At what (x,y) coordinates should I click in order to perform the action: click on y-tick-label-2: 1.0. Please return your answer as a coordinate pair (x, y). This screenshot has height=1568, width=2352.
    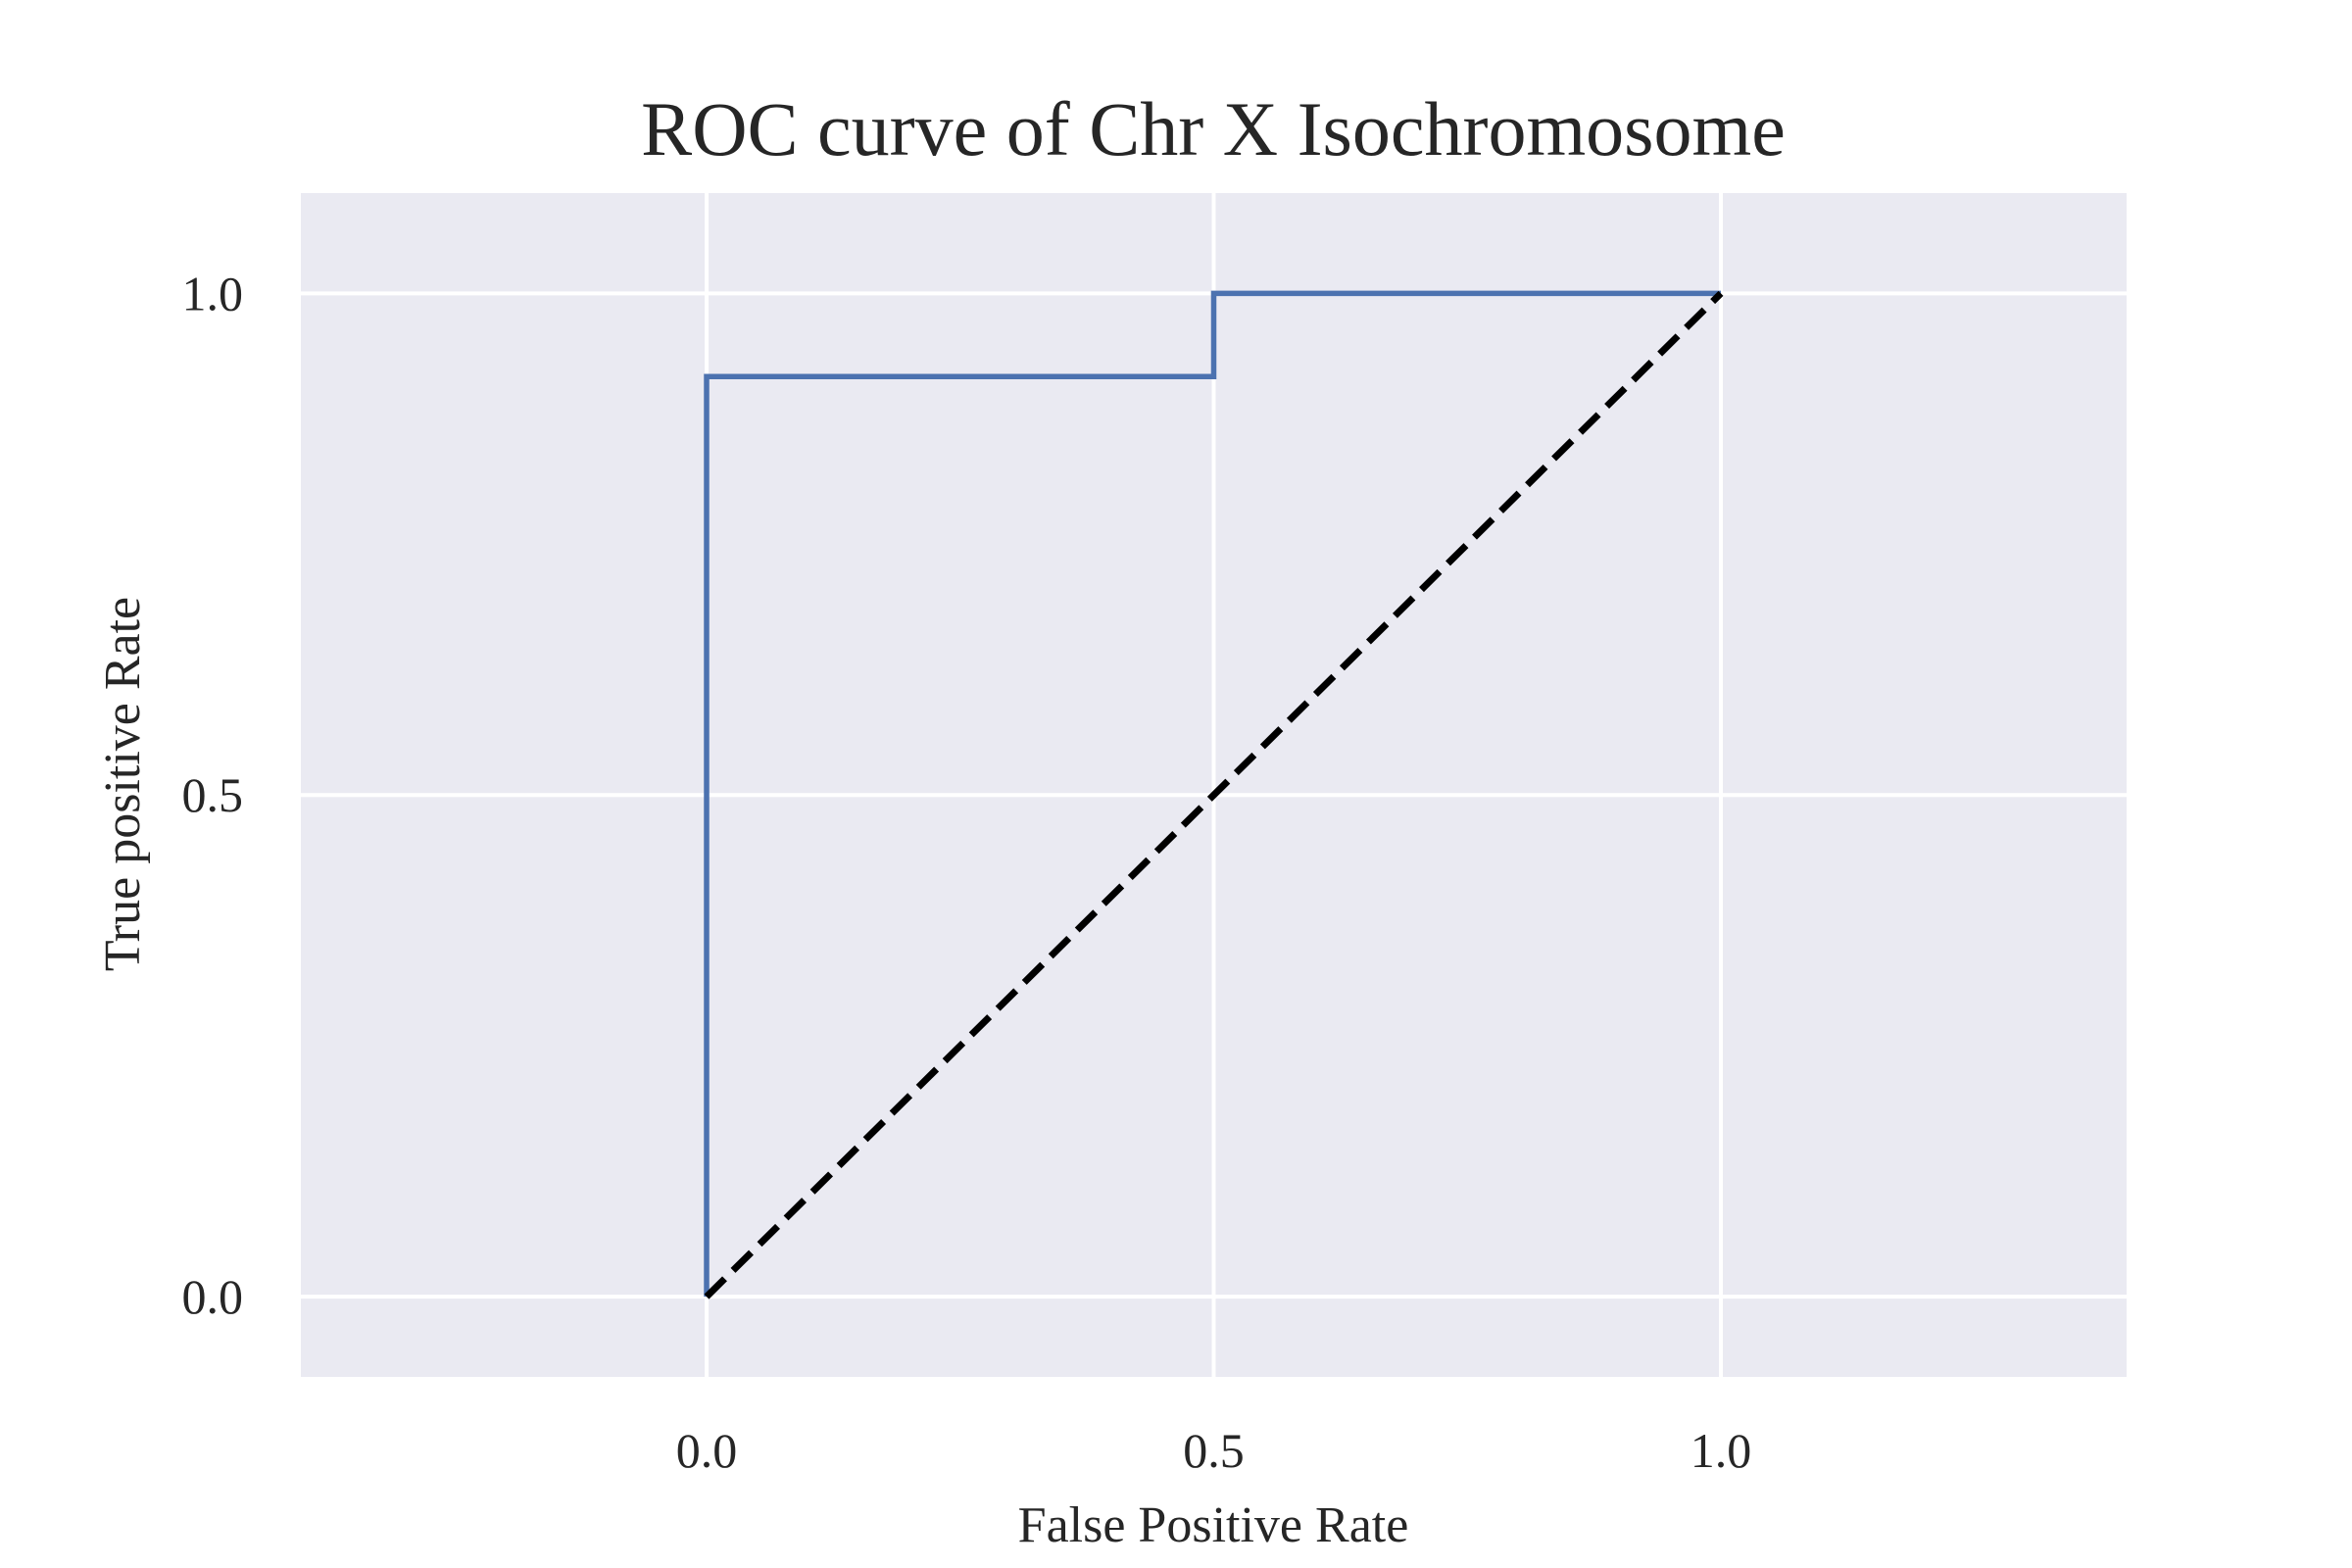
    Looking at the image, I should click on (213, 293).